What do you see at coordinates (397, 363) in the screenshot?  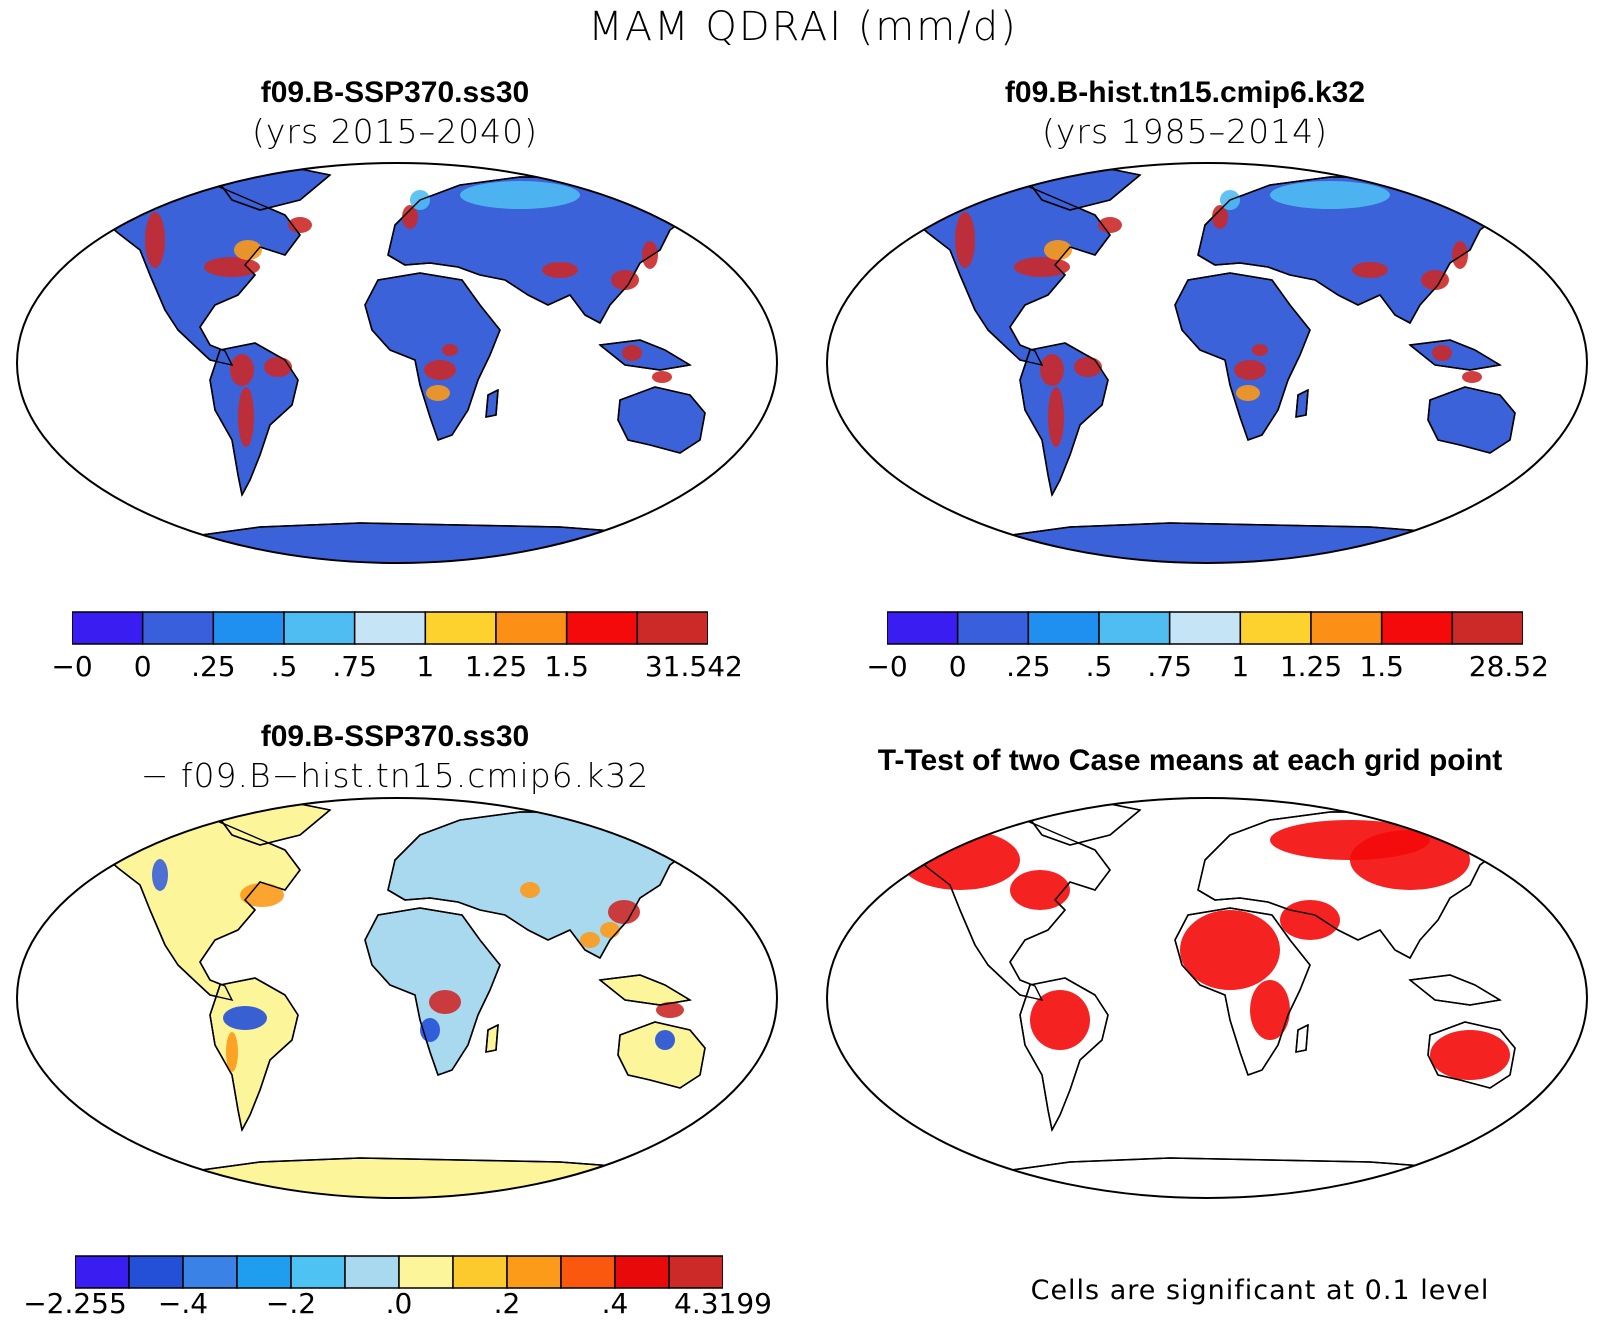 I see `map-ssp370` at bounding box center [397, 363].